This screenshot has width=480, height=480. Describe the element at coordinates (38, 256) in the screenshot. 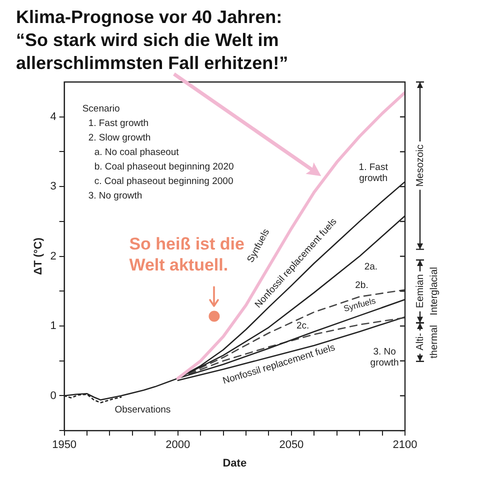

I see `y-axis-title: ΔT (°C)` at that location.